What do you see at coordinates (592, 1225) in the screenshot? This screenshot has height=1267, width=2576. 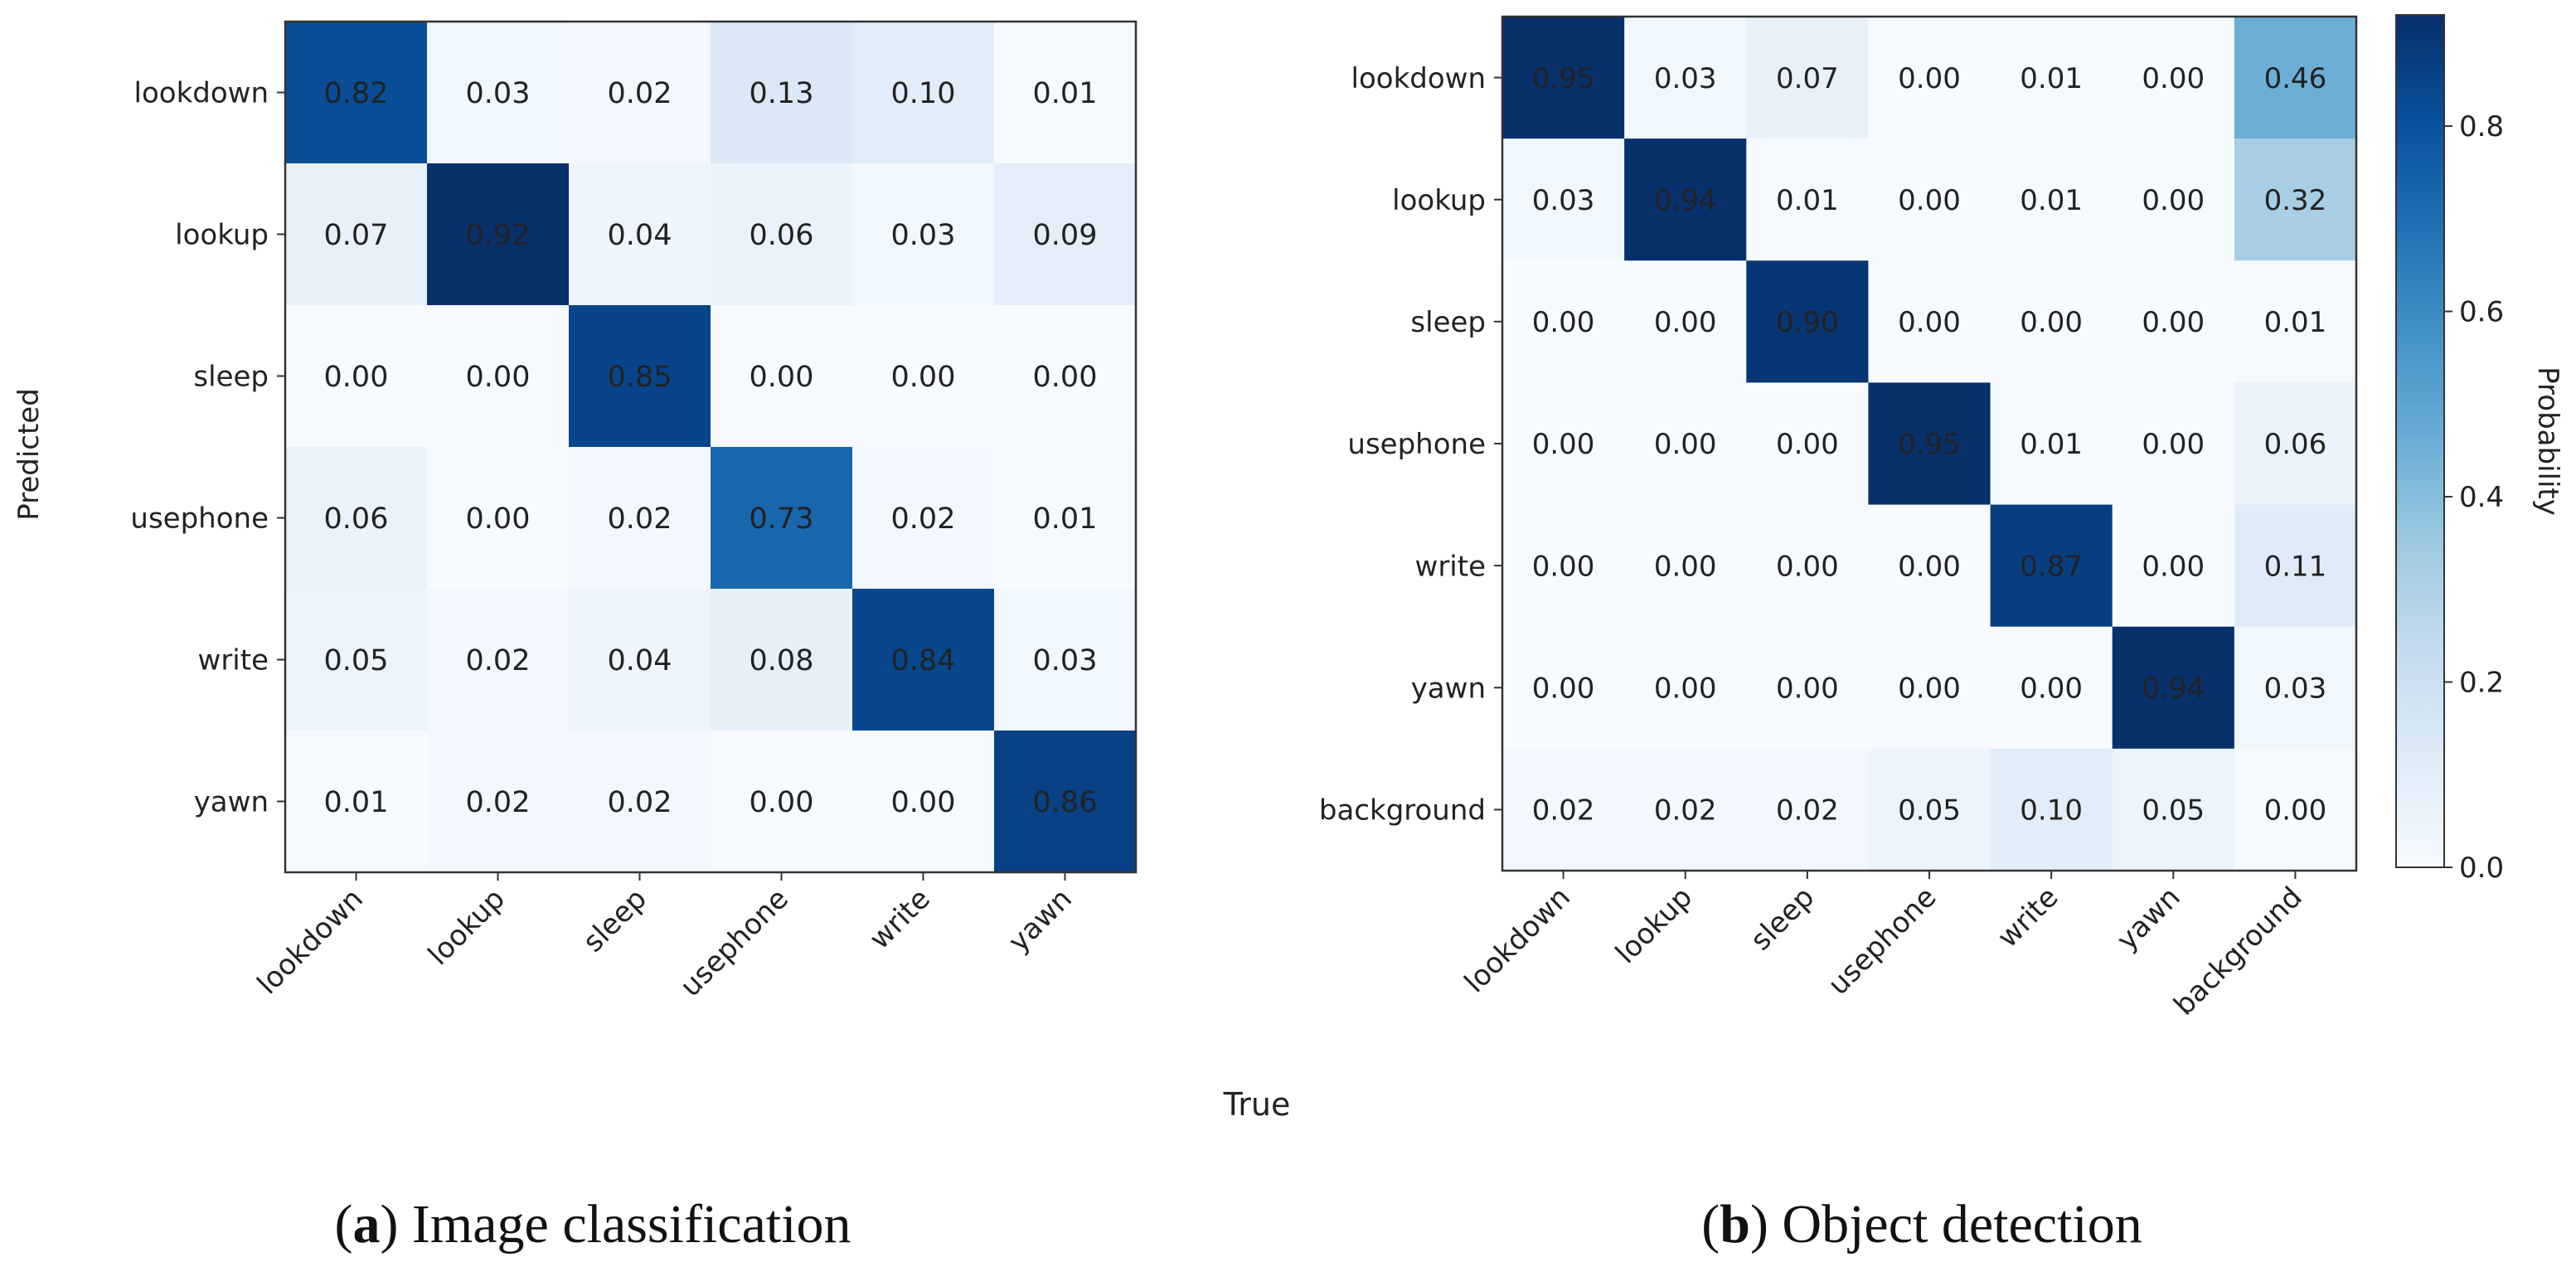 I see `caption-a: (a) Image classification` at bounding box center [592, 1225].